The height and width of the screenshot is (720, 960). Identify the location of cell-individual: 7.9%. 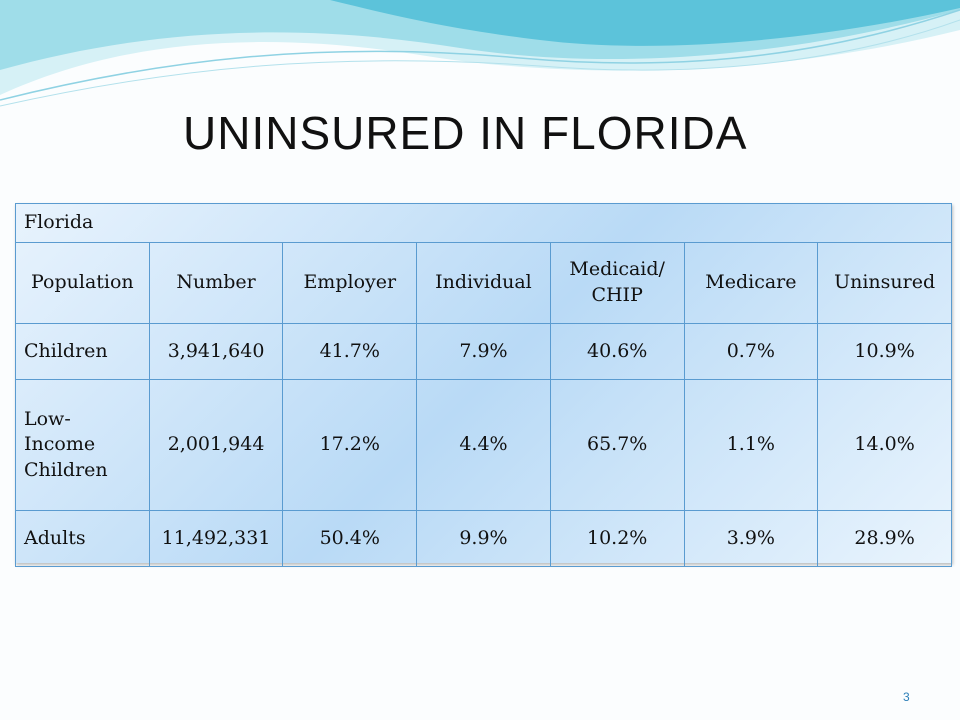
(483, 351).